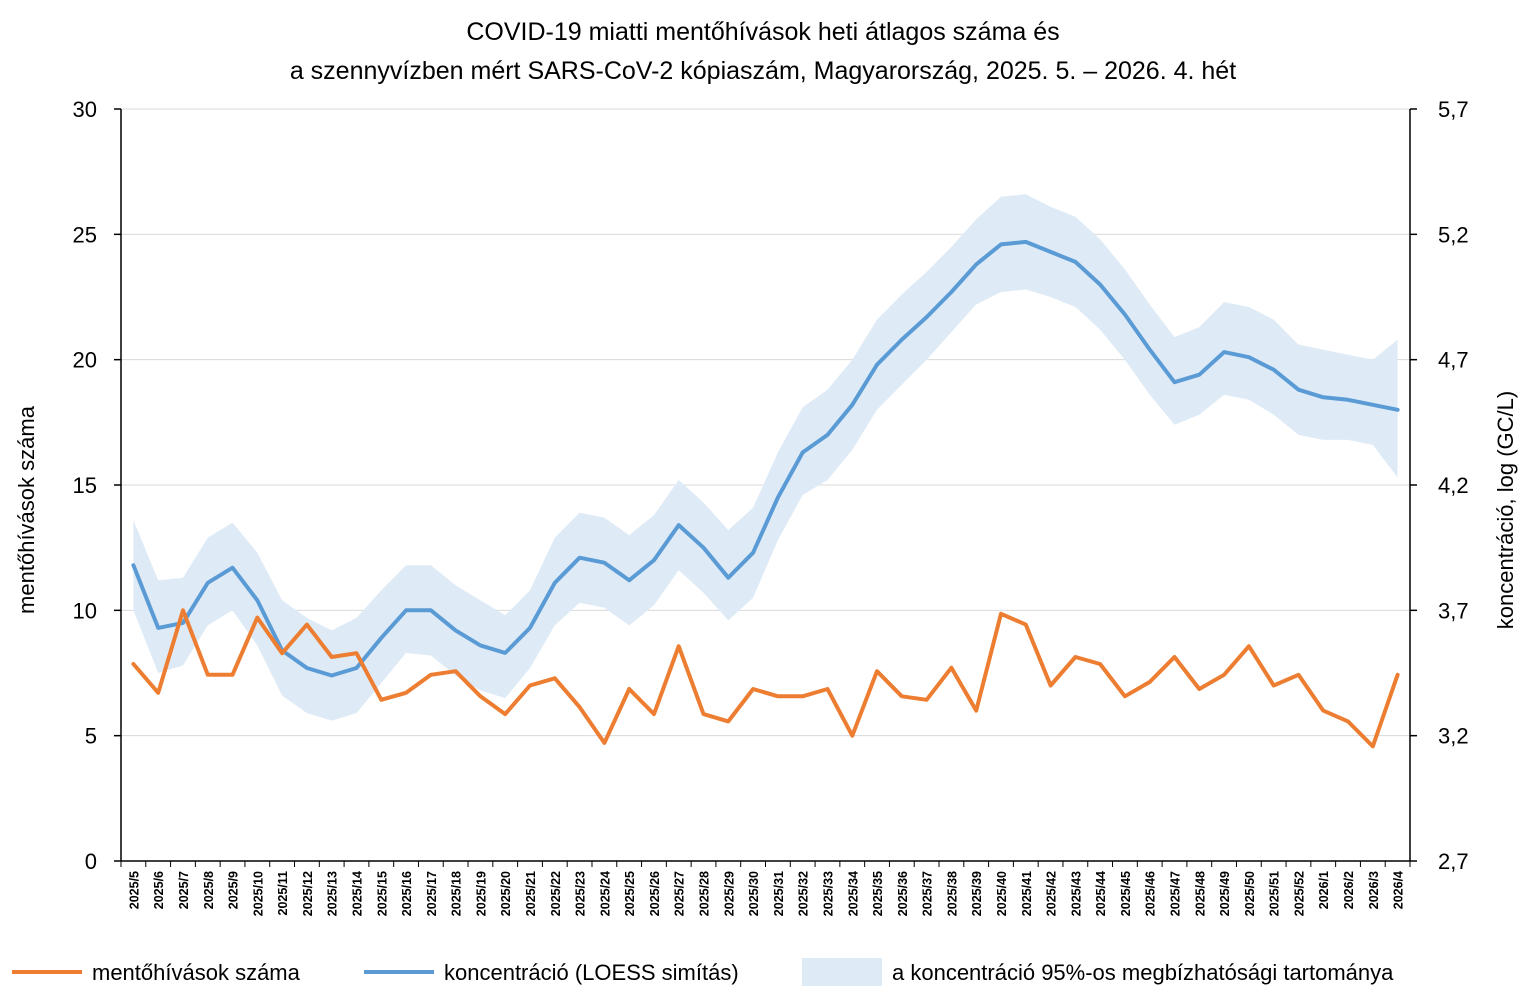  What do you see at coordinates (1453, 234) in the screenshot?
I see `y-tick-label-right: 5,2` at bounding box center [1453, 234].